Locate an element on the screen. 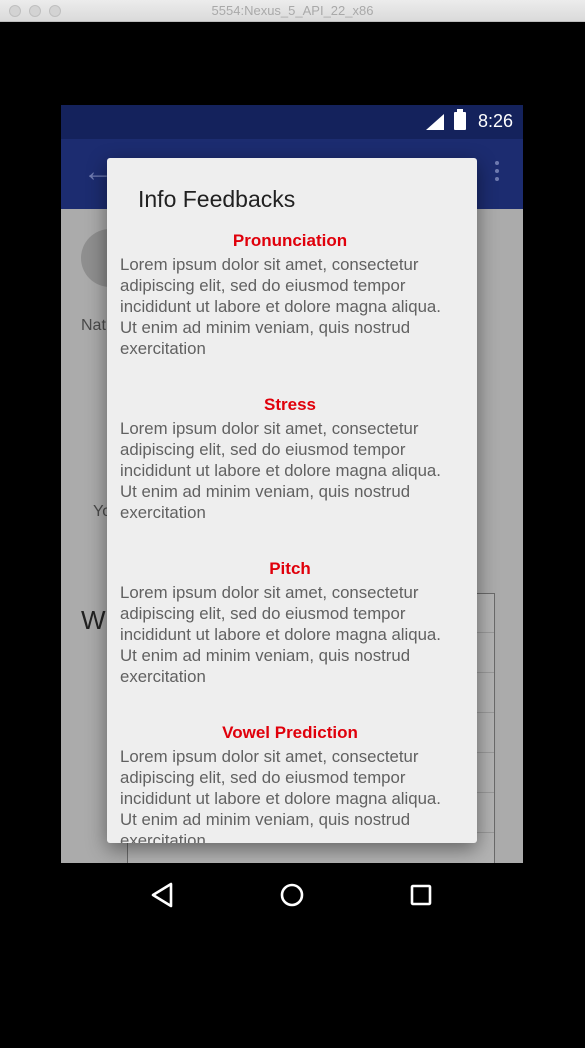 The width and height of the screenshot is (585, 1048). square-recents-icon is located at coordinates (421, 895).